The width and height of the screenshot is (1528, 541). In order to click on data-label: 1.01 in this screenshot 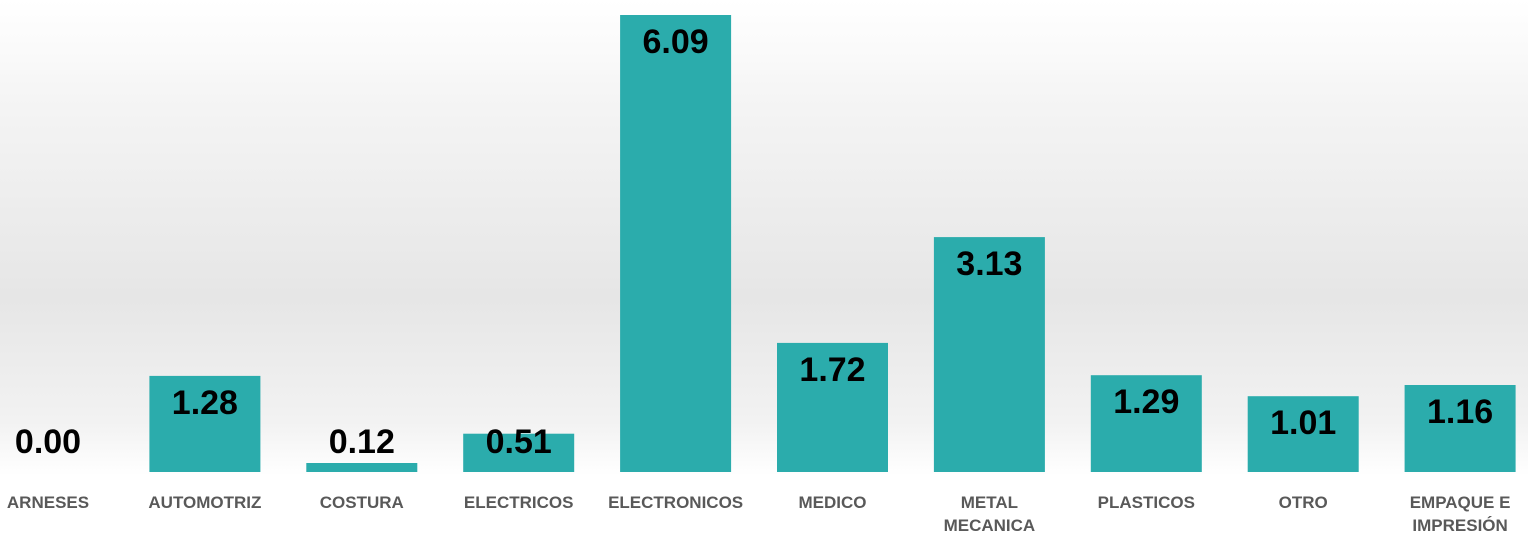, I will do `click(1303, 423)`.